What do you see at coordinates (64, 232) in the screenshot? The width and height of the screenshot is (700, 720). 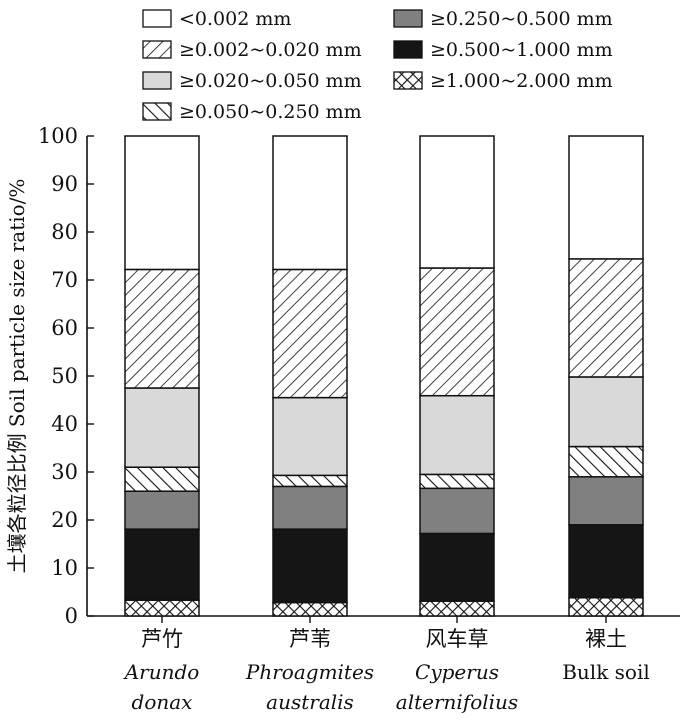 I see `y-tick-label: 80` at bounding box center [64, 232].